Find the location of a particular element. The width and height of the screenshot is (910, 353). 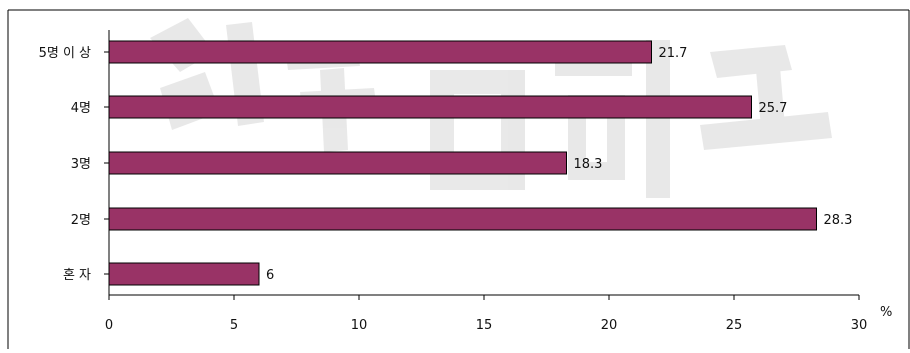

x-axis-tick-label-4: 20 is located at coordinates (609, 325).